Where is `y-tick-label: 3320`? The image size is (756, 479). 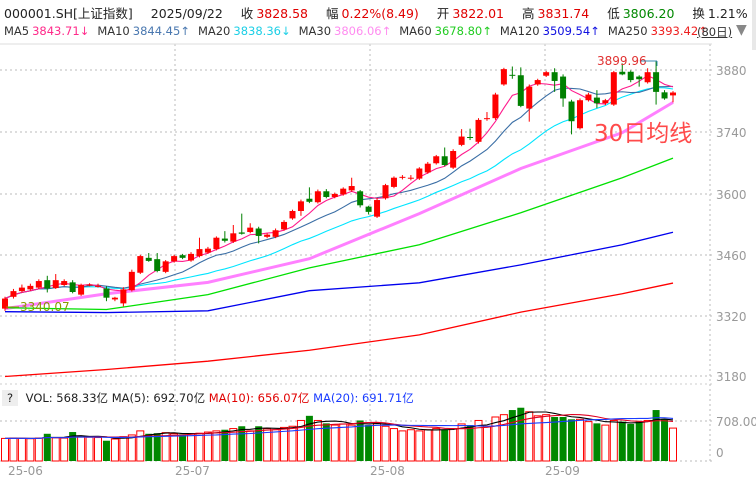
y-tick-label: 3320 is located at coordinates (731, 317).